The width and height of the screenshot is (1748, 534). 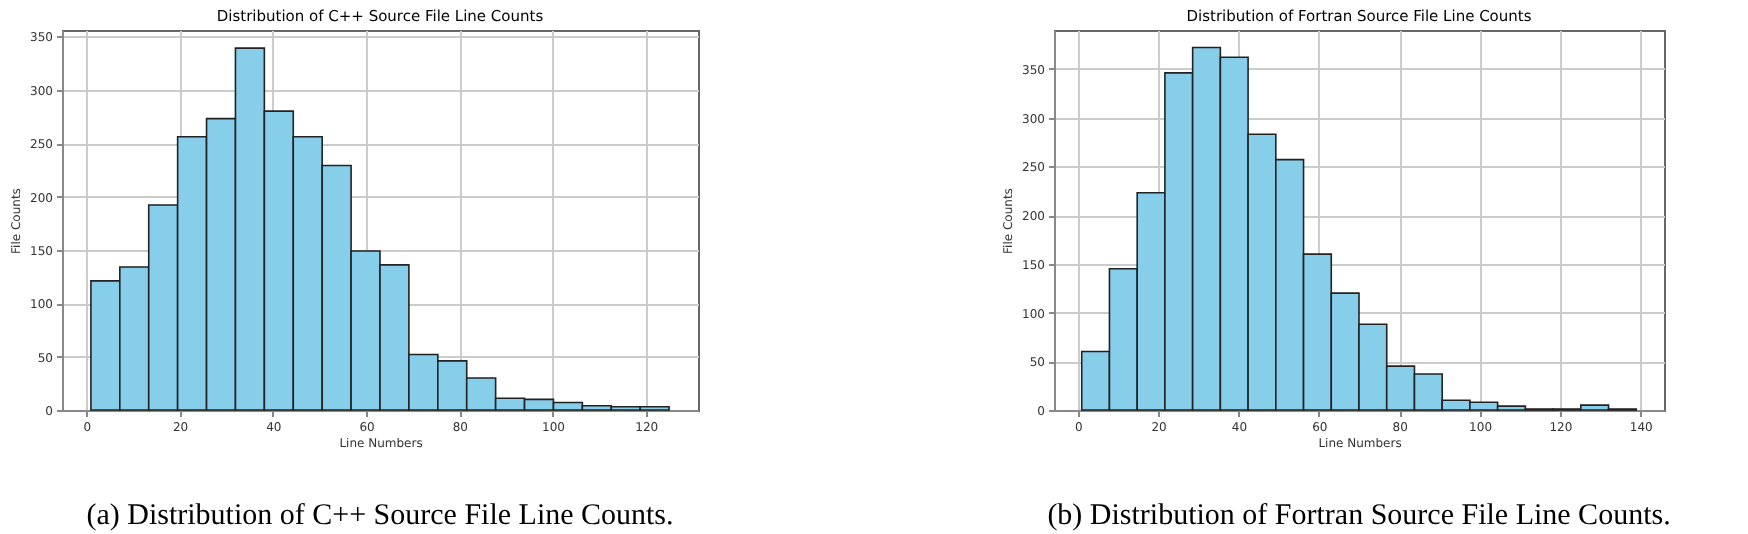 I want to click on text: (b) Distribution of Fortran Source File Line Counts., so click(x=1359, y=516).